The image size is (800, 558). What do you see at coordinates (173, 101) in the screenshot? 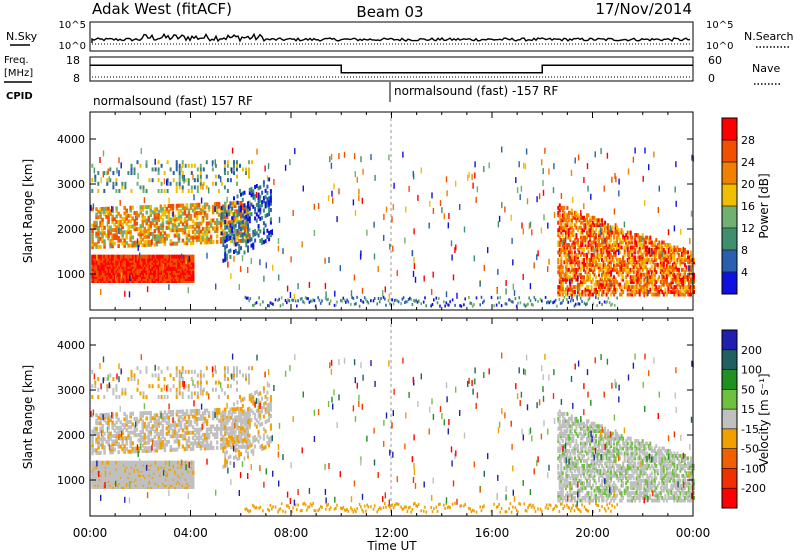
I see `cpid-segment-1: normalsound (fast) 157 RF` at bounding box center [173, 101].